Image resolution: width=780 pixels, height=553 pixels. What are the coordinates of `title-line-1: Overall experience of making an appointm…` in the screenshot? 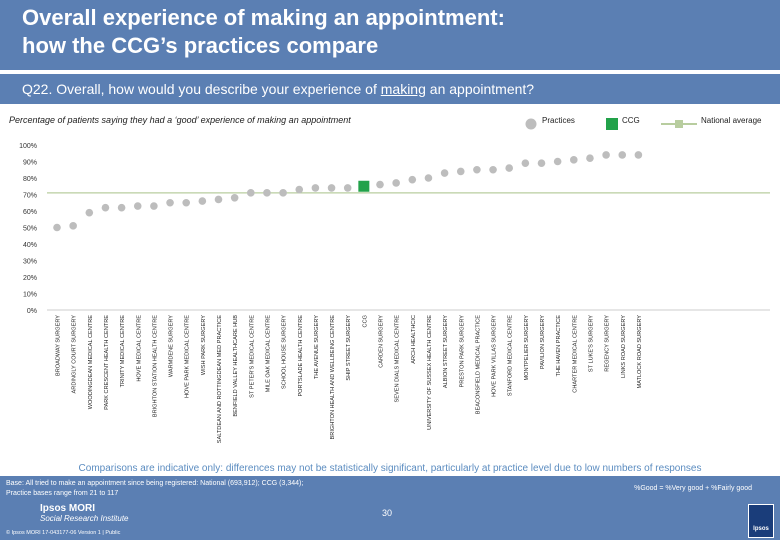 It's located at (263, 17).